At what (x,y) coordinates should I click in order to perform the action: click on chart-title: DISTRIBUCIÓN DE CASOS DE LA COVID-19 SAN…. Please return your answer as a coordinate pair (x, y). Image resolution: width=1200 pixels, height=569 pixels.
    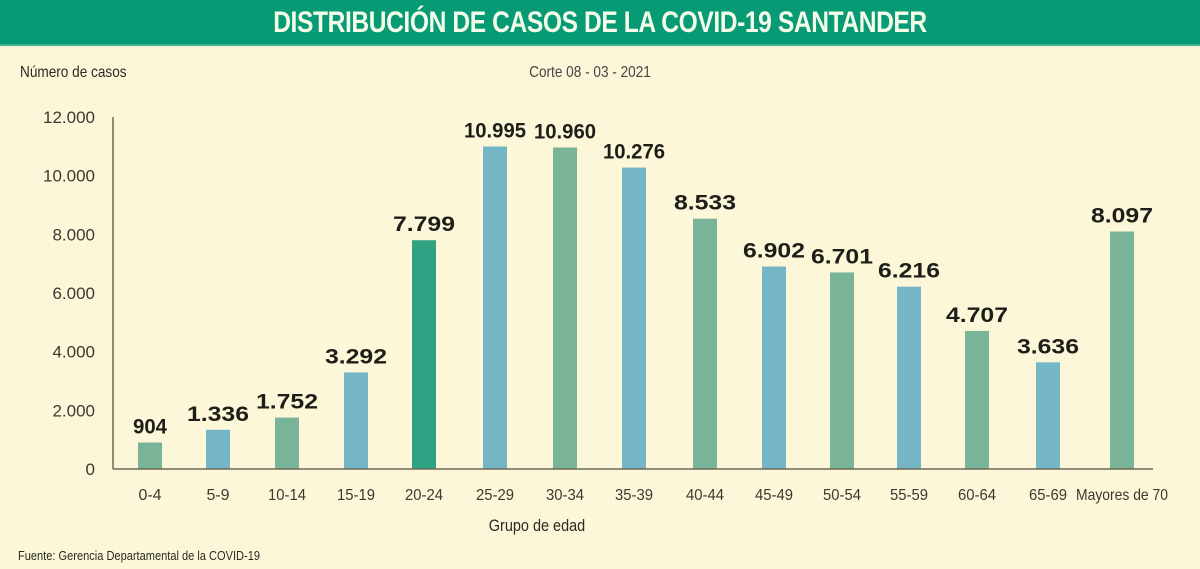
    Looking at the image, I should click on (600, 22).